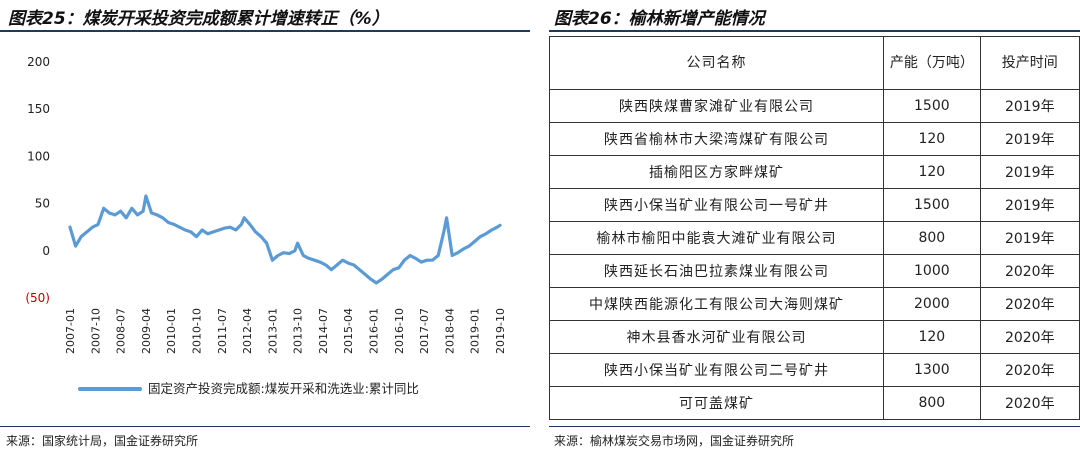 Image resolution: width=1080 pixels, height=453 pixels. What do you see at coordinates (42, 204) in the screenshot?
I see `y-tick-label: 50` at bounding box center [42, 204].